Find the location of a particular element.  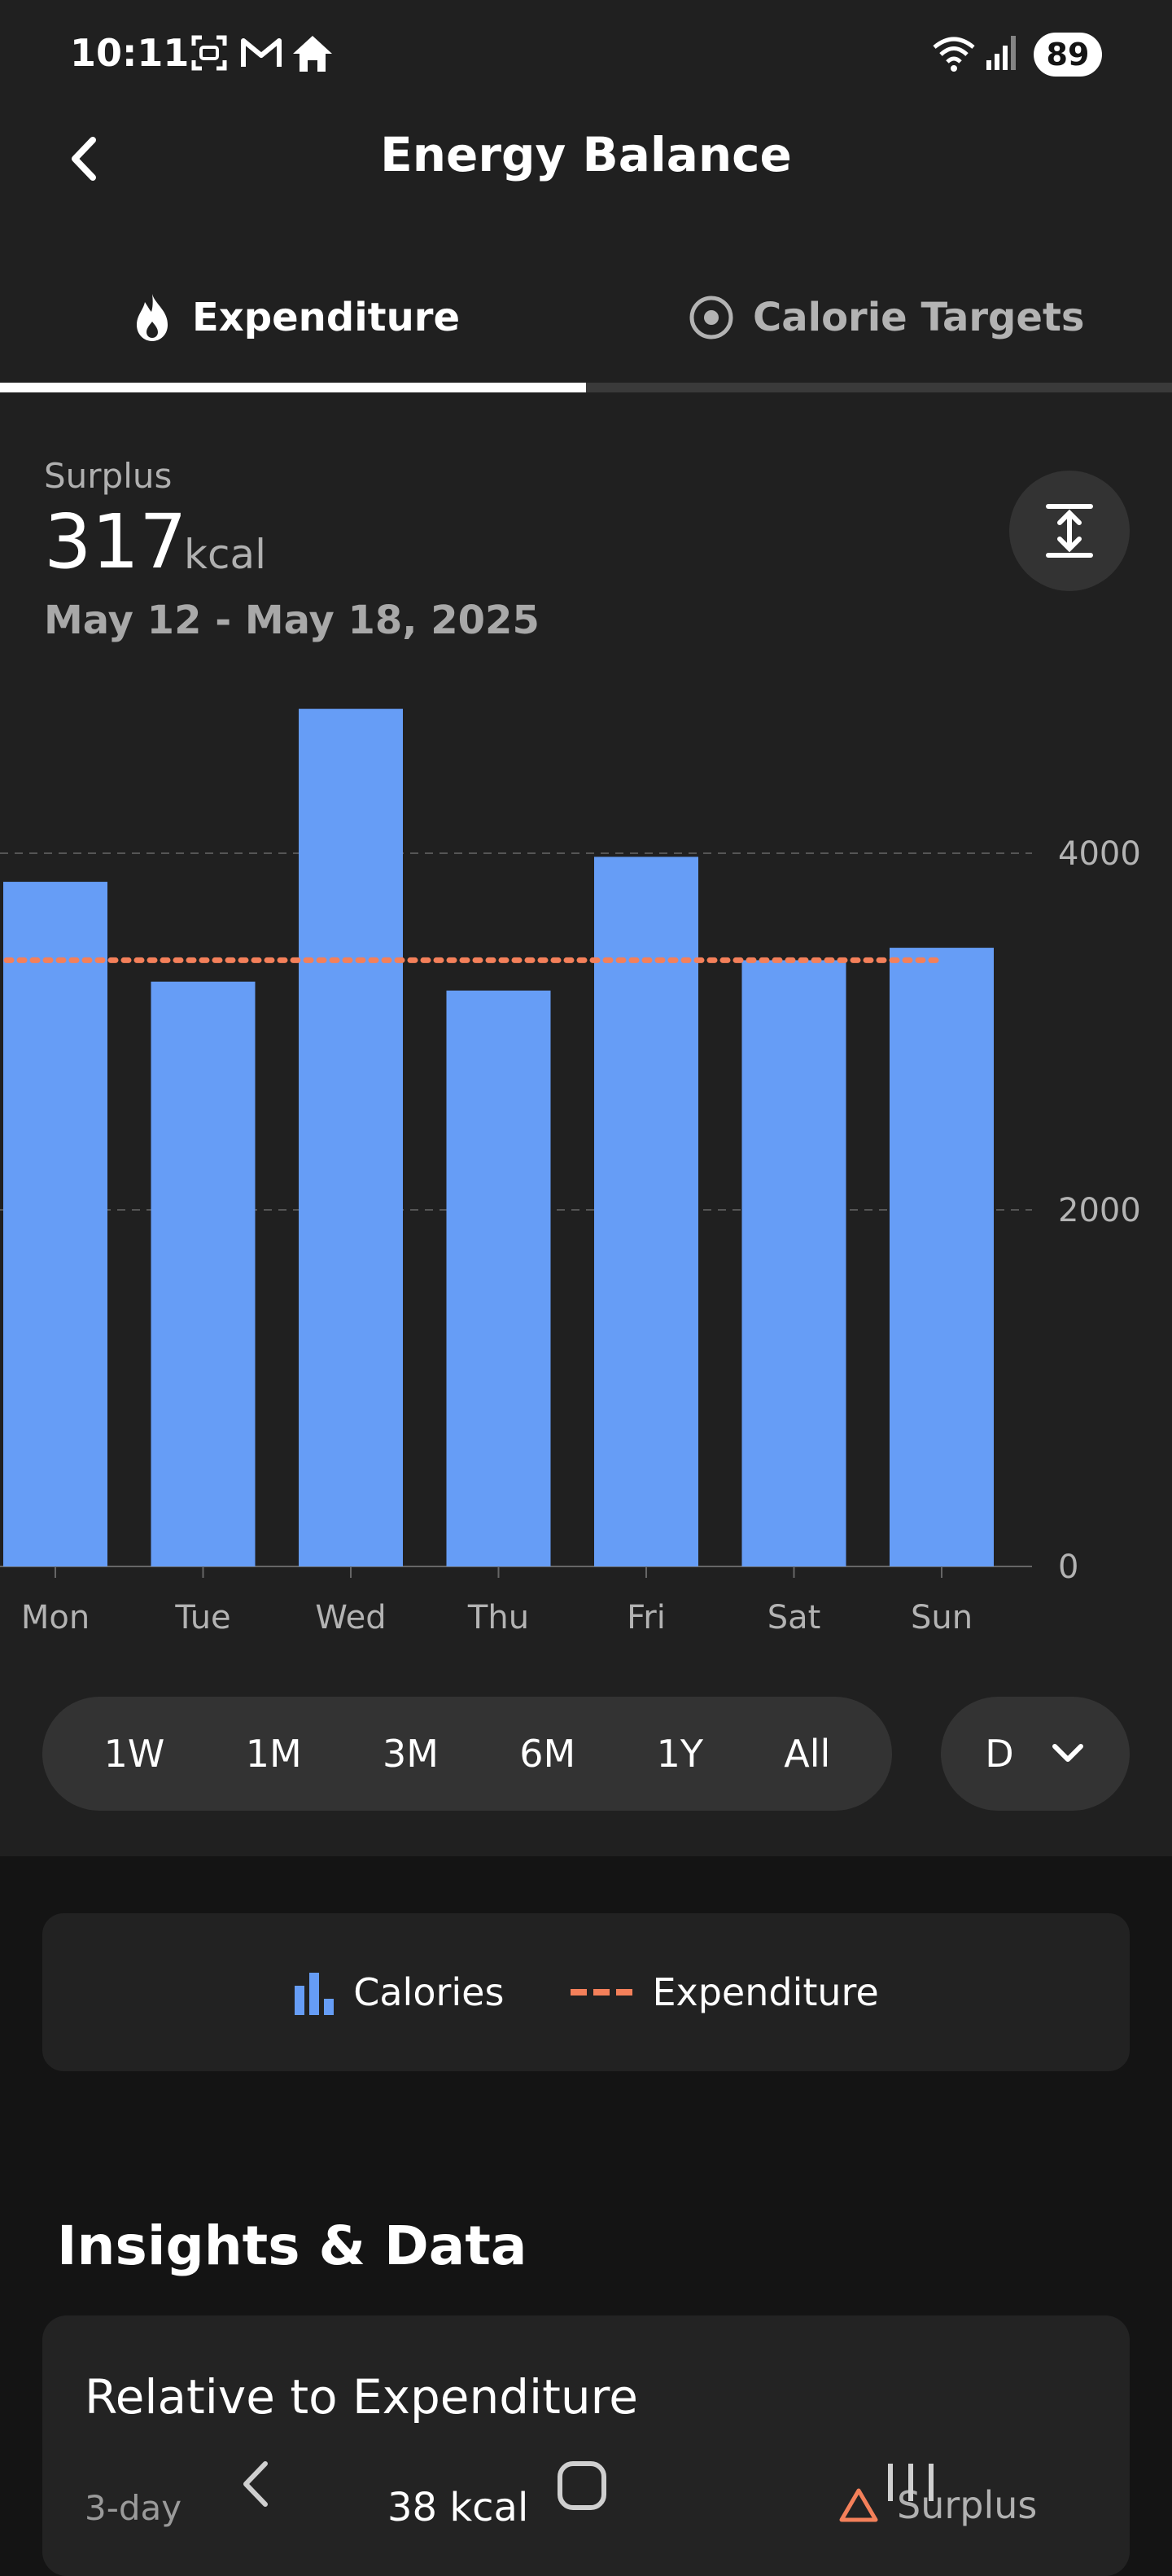

surplus-unit: kcal is located at coordinates (225, 554).